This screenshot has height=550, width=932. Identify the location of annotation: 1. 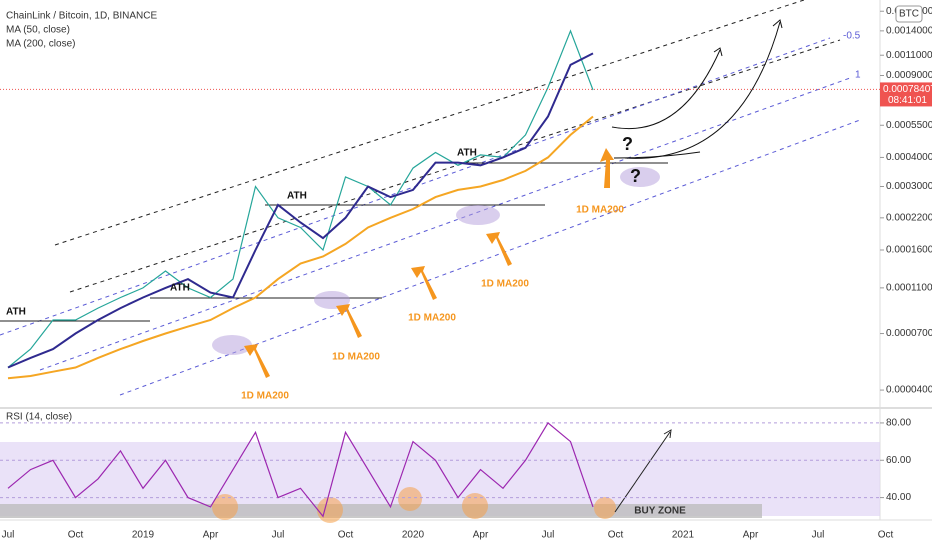
(858, 75).